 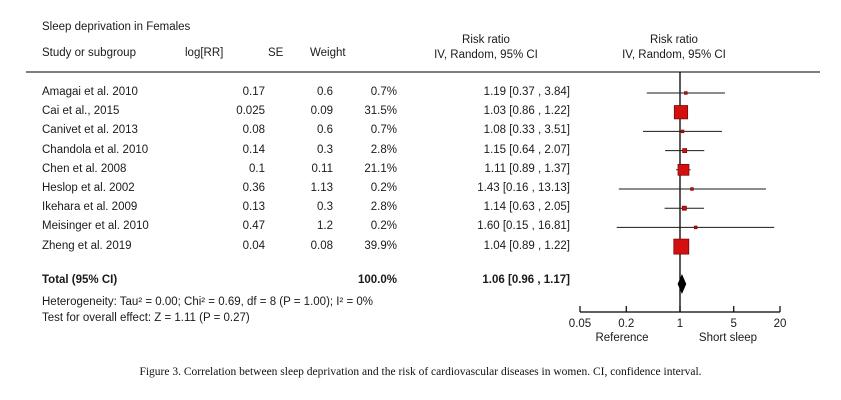 What do you see at coordinates (526, 280) in the screenshot?
I see `total-ci: 1.06 [0.96 , 1.17]` at bounding box center [526, 280].